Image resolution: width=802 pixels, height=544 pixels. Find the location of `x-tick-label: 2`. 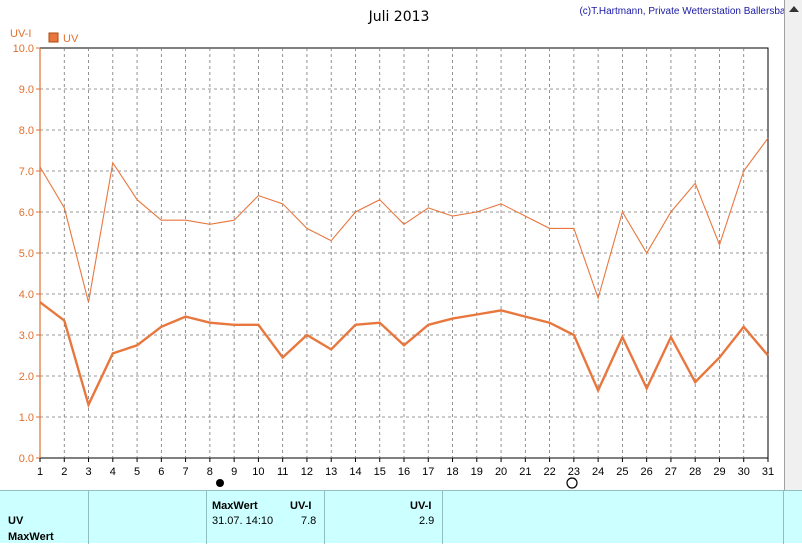

x-tick-label: 2 is located at coordinates (64, 472).